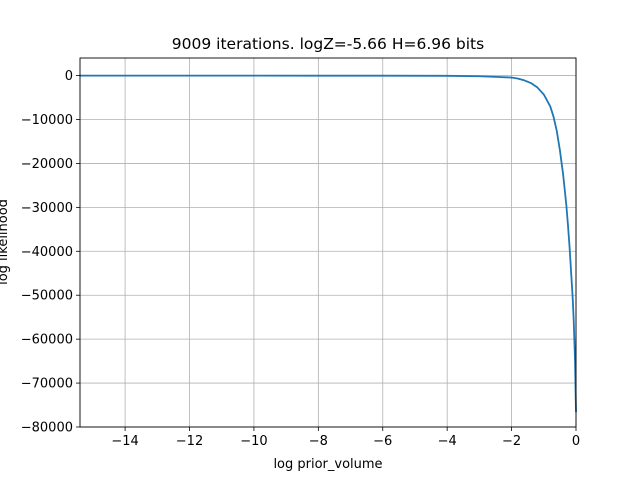 The height and width of the screenshot is (485, 640). I want to click on chart-title: 9009 iterations. logZ=-5.66 H=6.96 bits, so click(328, 44).